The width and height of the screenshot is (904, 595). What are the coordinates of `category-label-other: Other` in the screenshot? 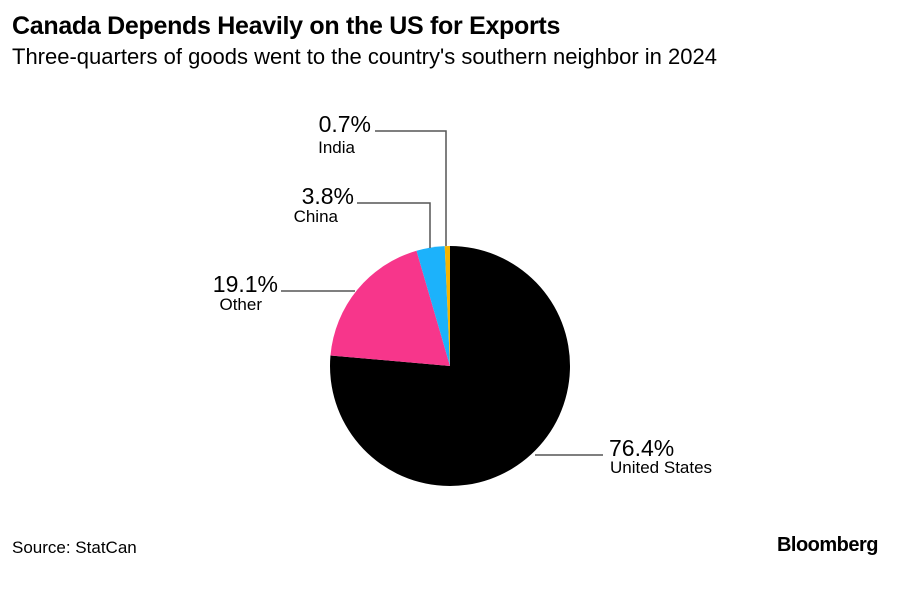 It's located at (240, 304).